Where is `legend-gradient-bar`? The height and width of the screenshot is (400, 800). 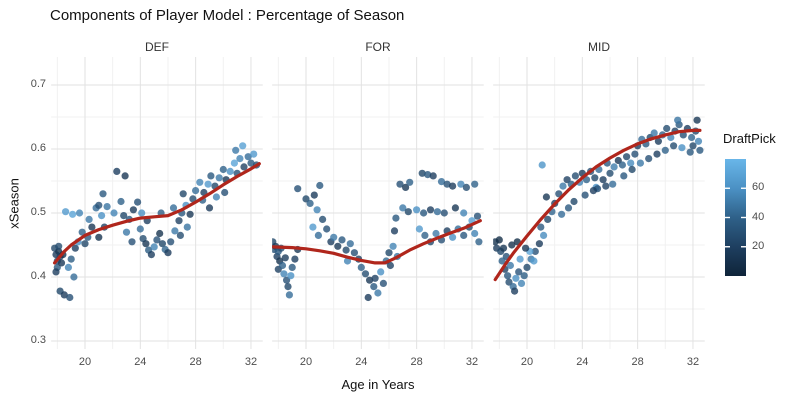 legend-gradient-bar is located at coordinates (735, 217).